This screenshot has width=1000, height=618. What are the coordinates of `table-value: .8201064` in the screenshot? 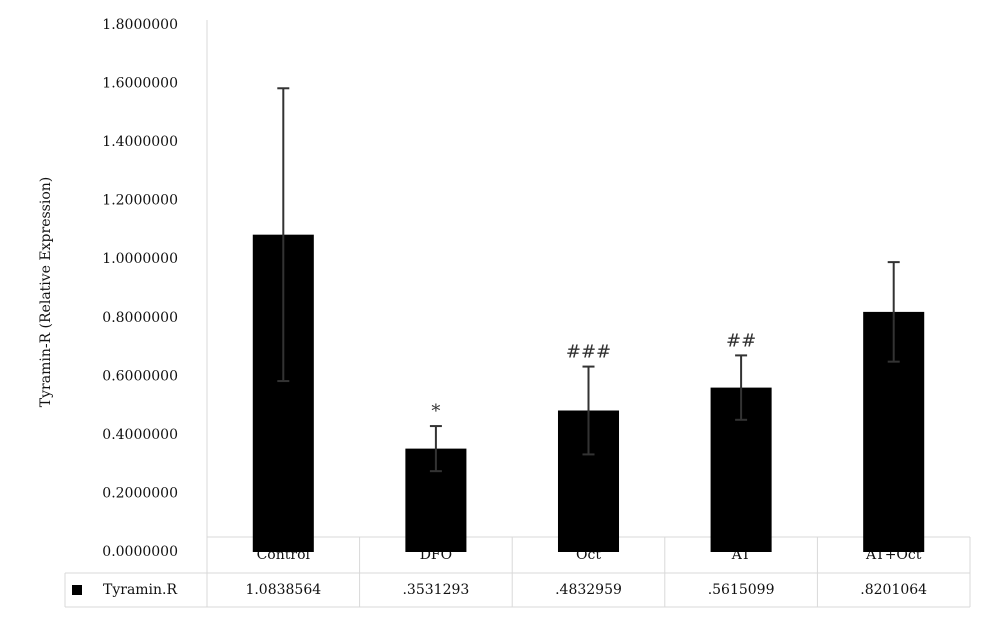 It's located at (893, 590).